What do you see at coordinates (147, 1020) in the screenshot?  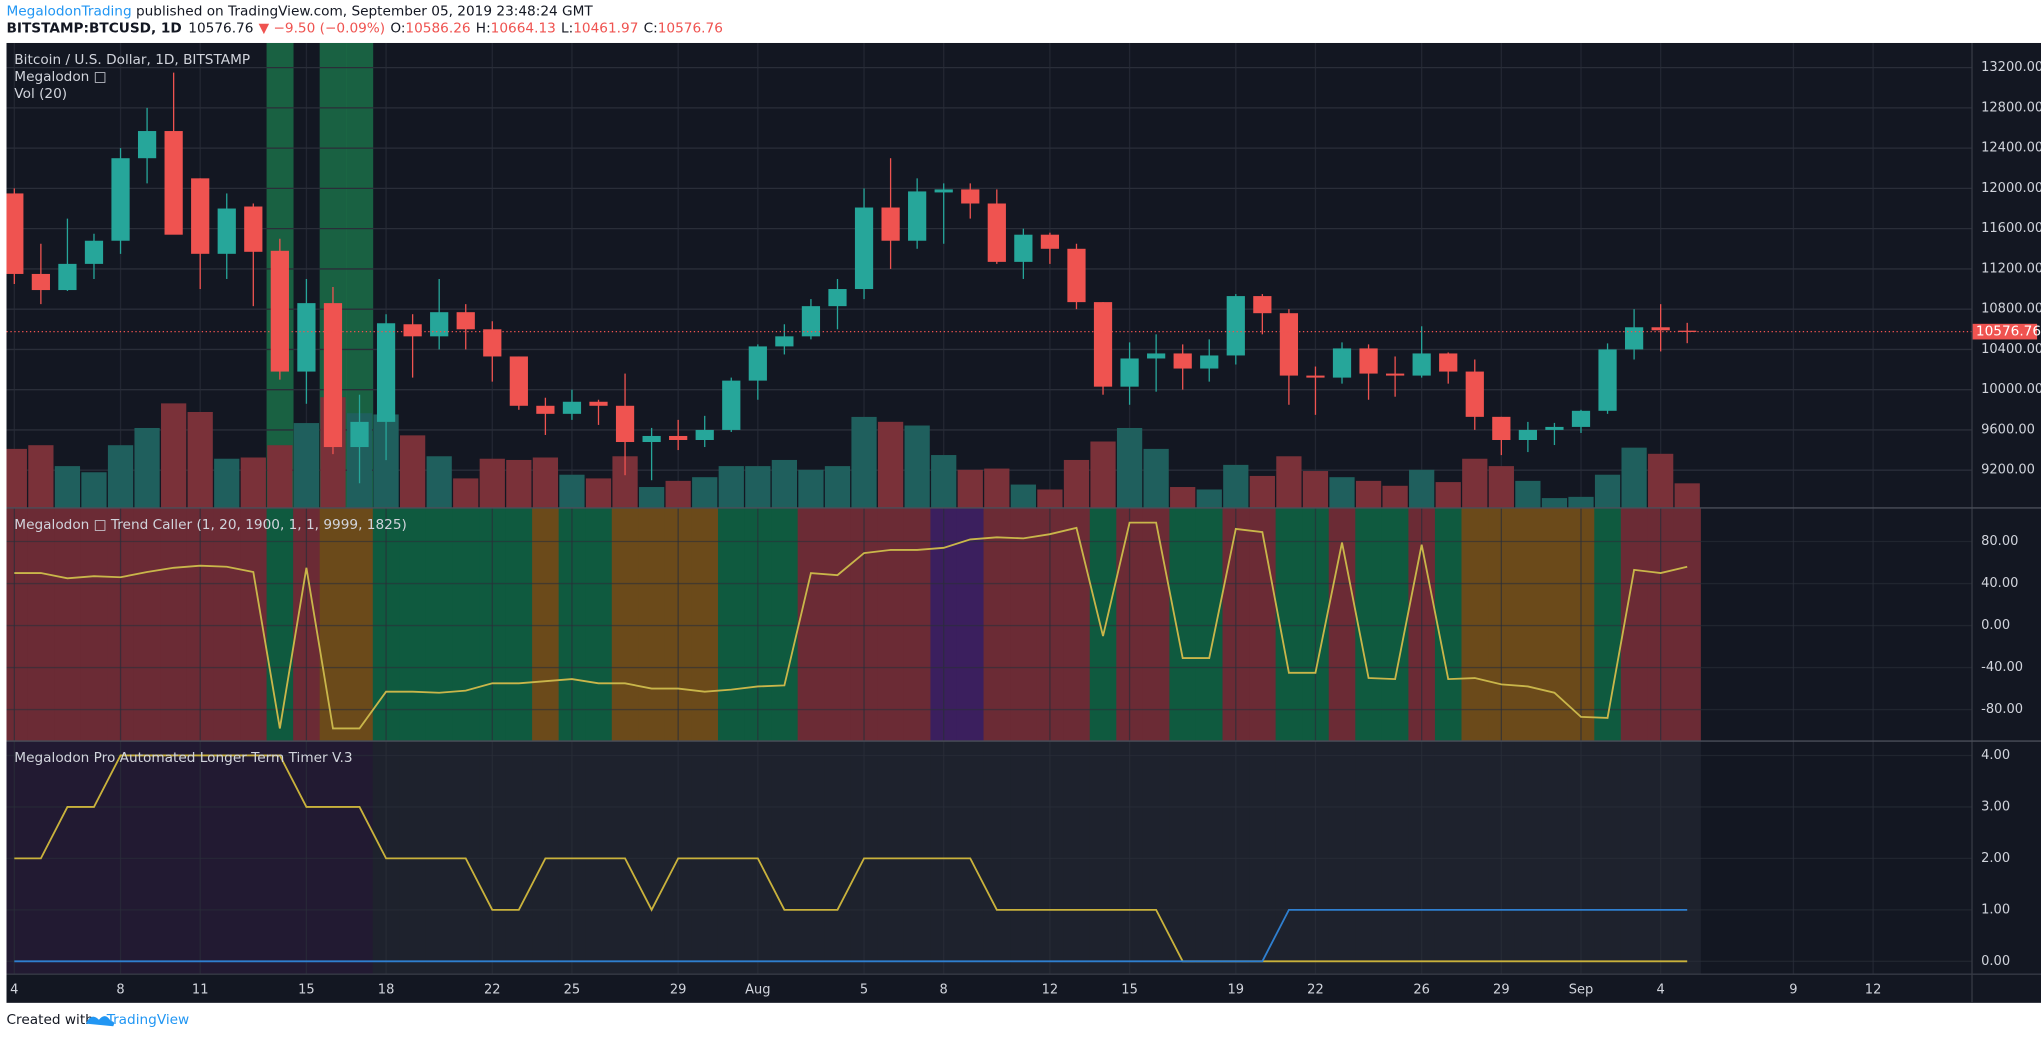 I see `footer-brand: TradingView` at bounding box center [147, 1020].